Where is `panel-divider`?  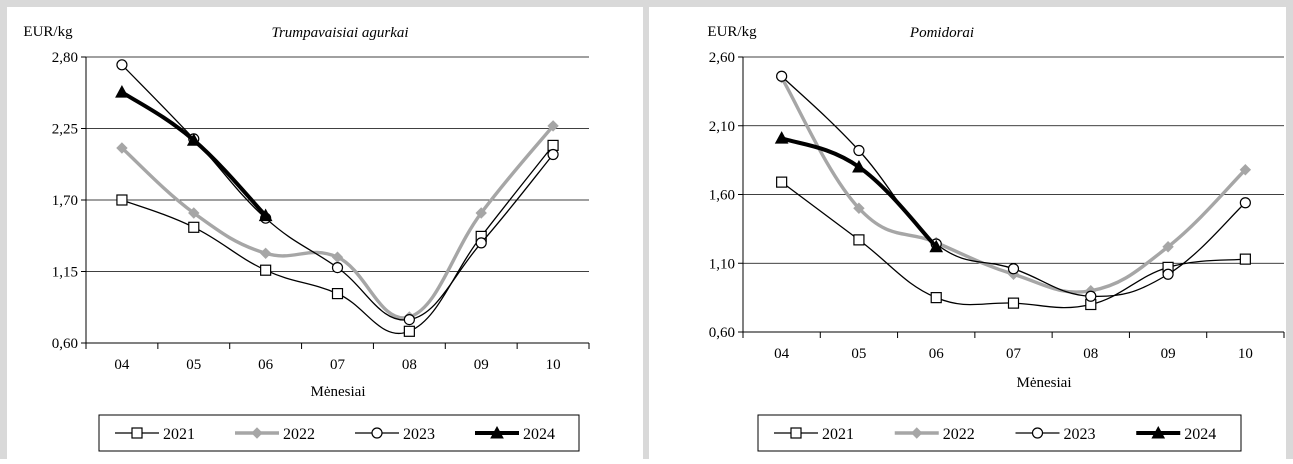 panel-divider is located at coordinates (646, 229).